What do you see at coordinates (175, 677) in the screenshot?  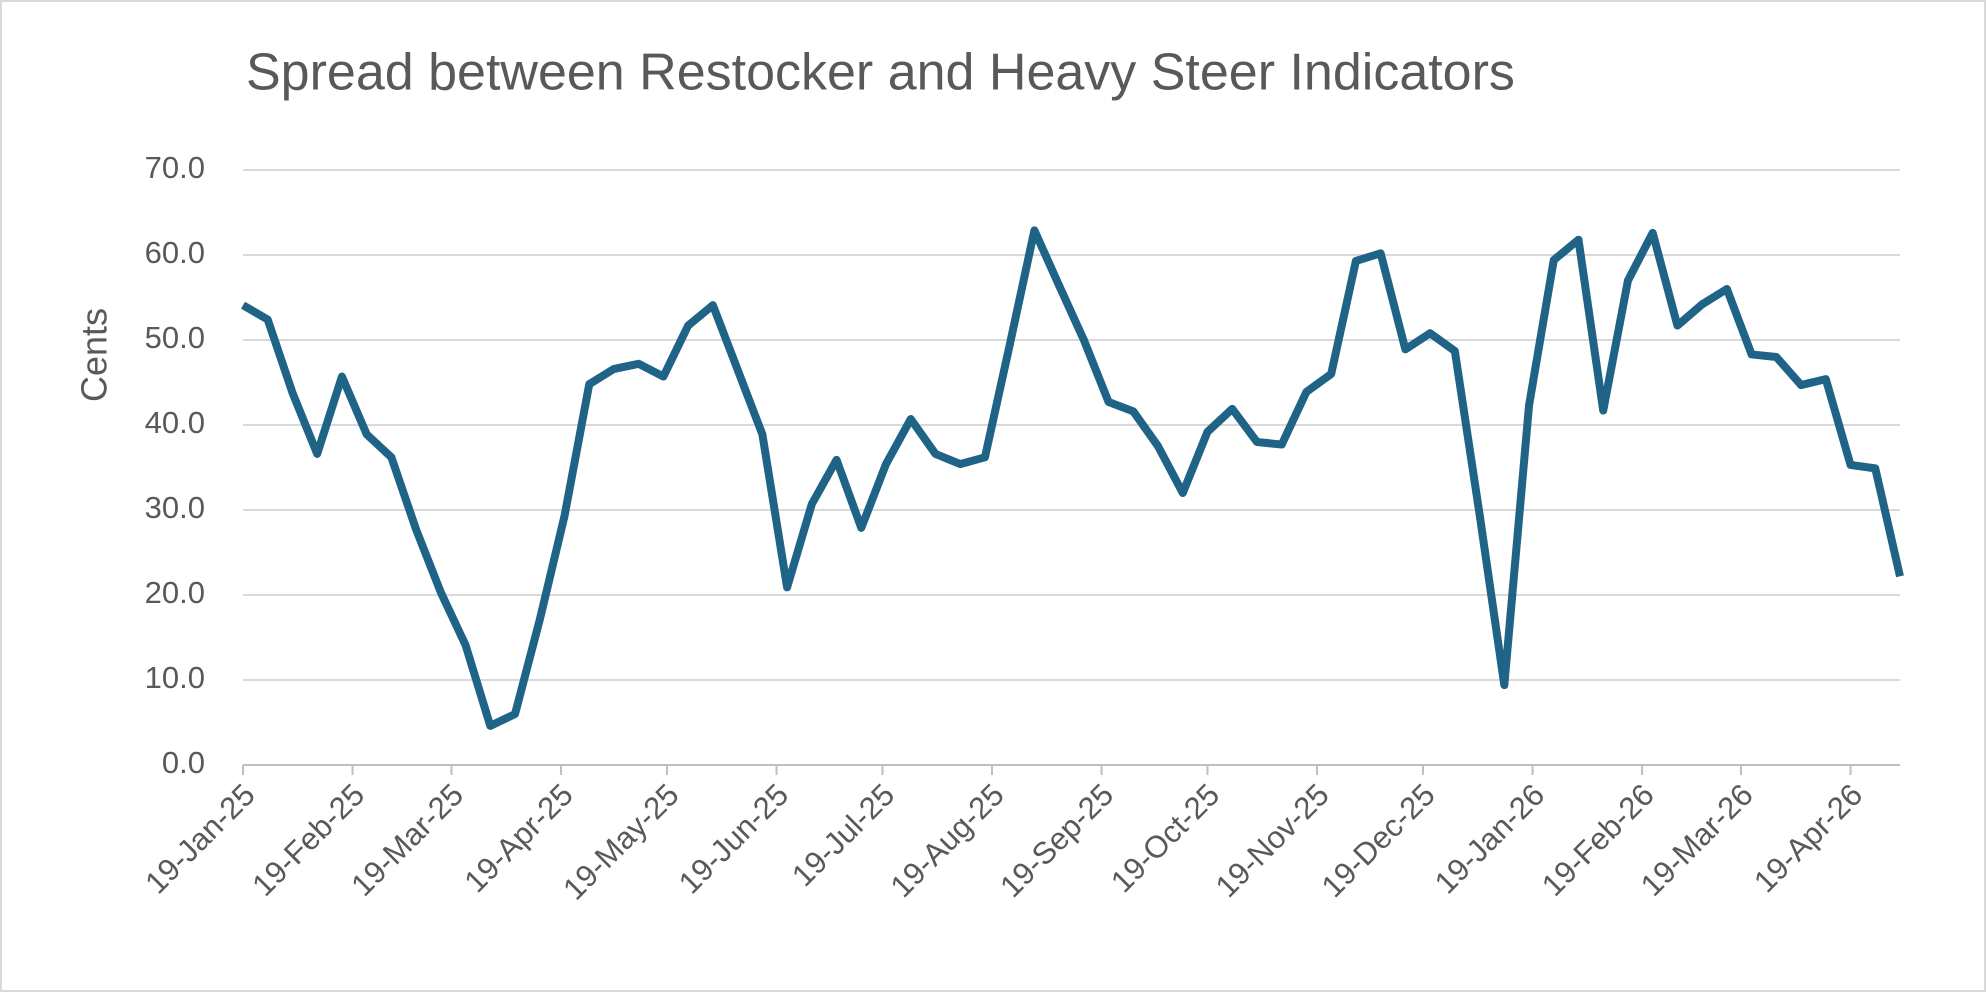 I see `y-tick-label: 10.0` at bounding box center [175, 677].